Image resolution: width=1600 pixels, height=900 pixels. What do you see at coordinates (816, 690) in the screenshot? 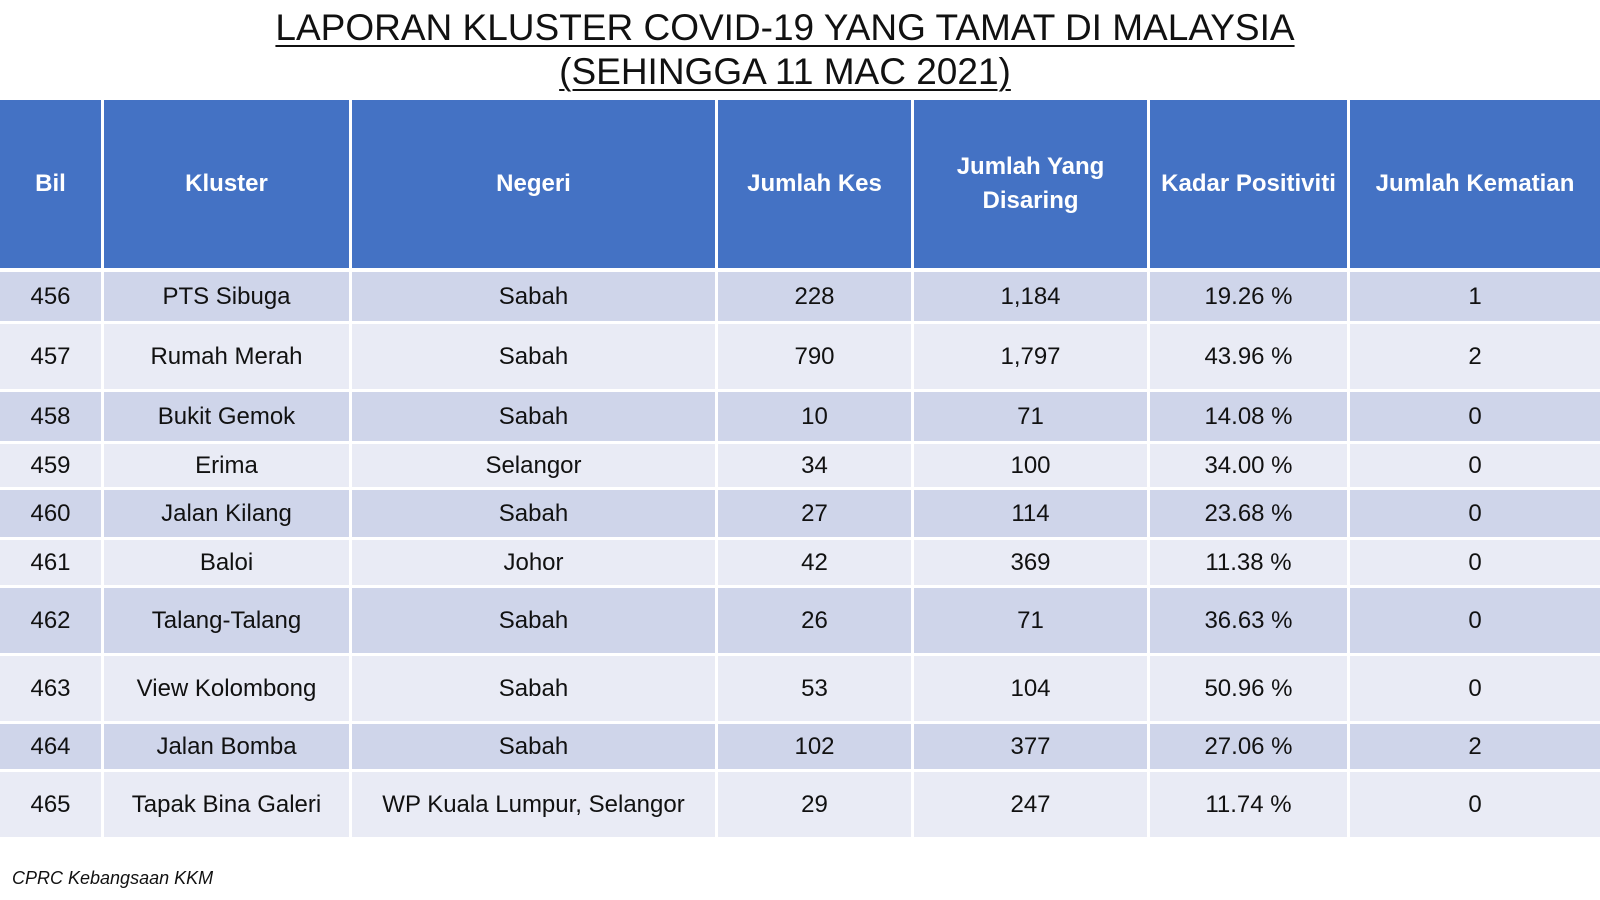
I see `cell-jumlah-kes: 53` at bounding box center [816, 690].